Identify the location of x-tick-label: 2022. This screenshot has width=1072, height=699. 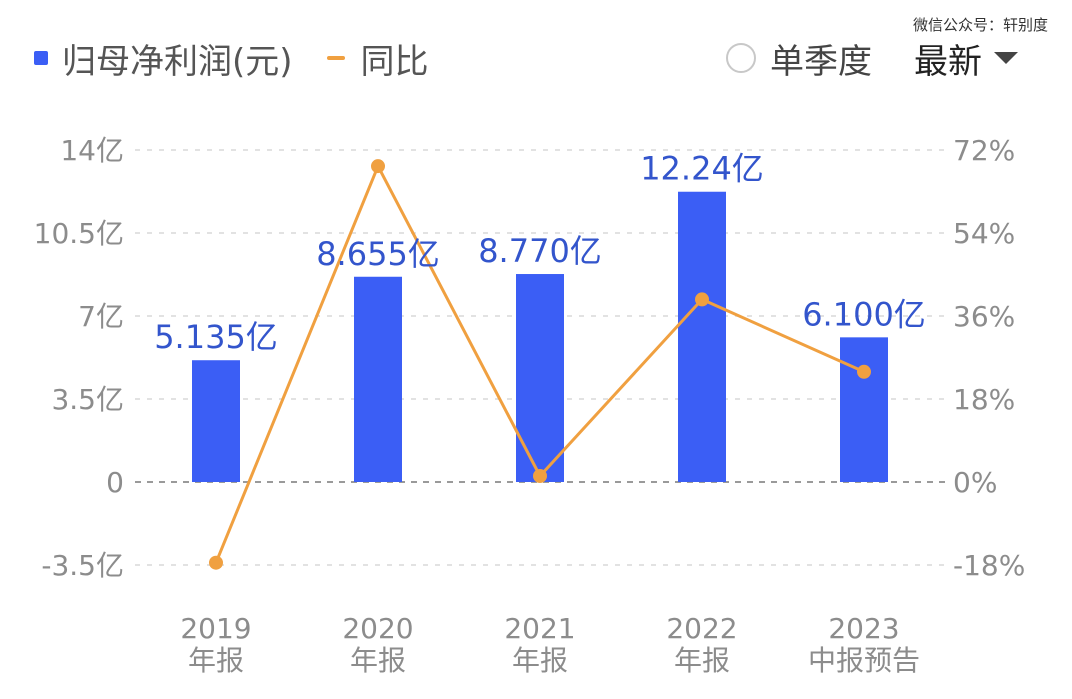
(701, 628).